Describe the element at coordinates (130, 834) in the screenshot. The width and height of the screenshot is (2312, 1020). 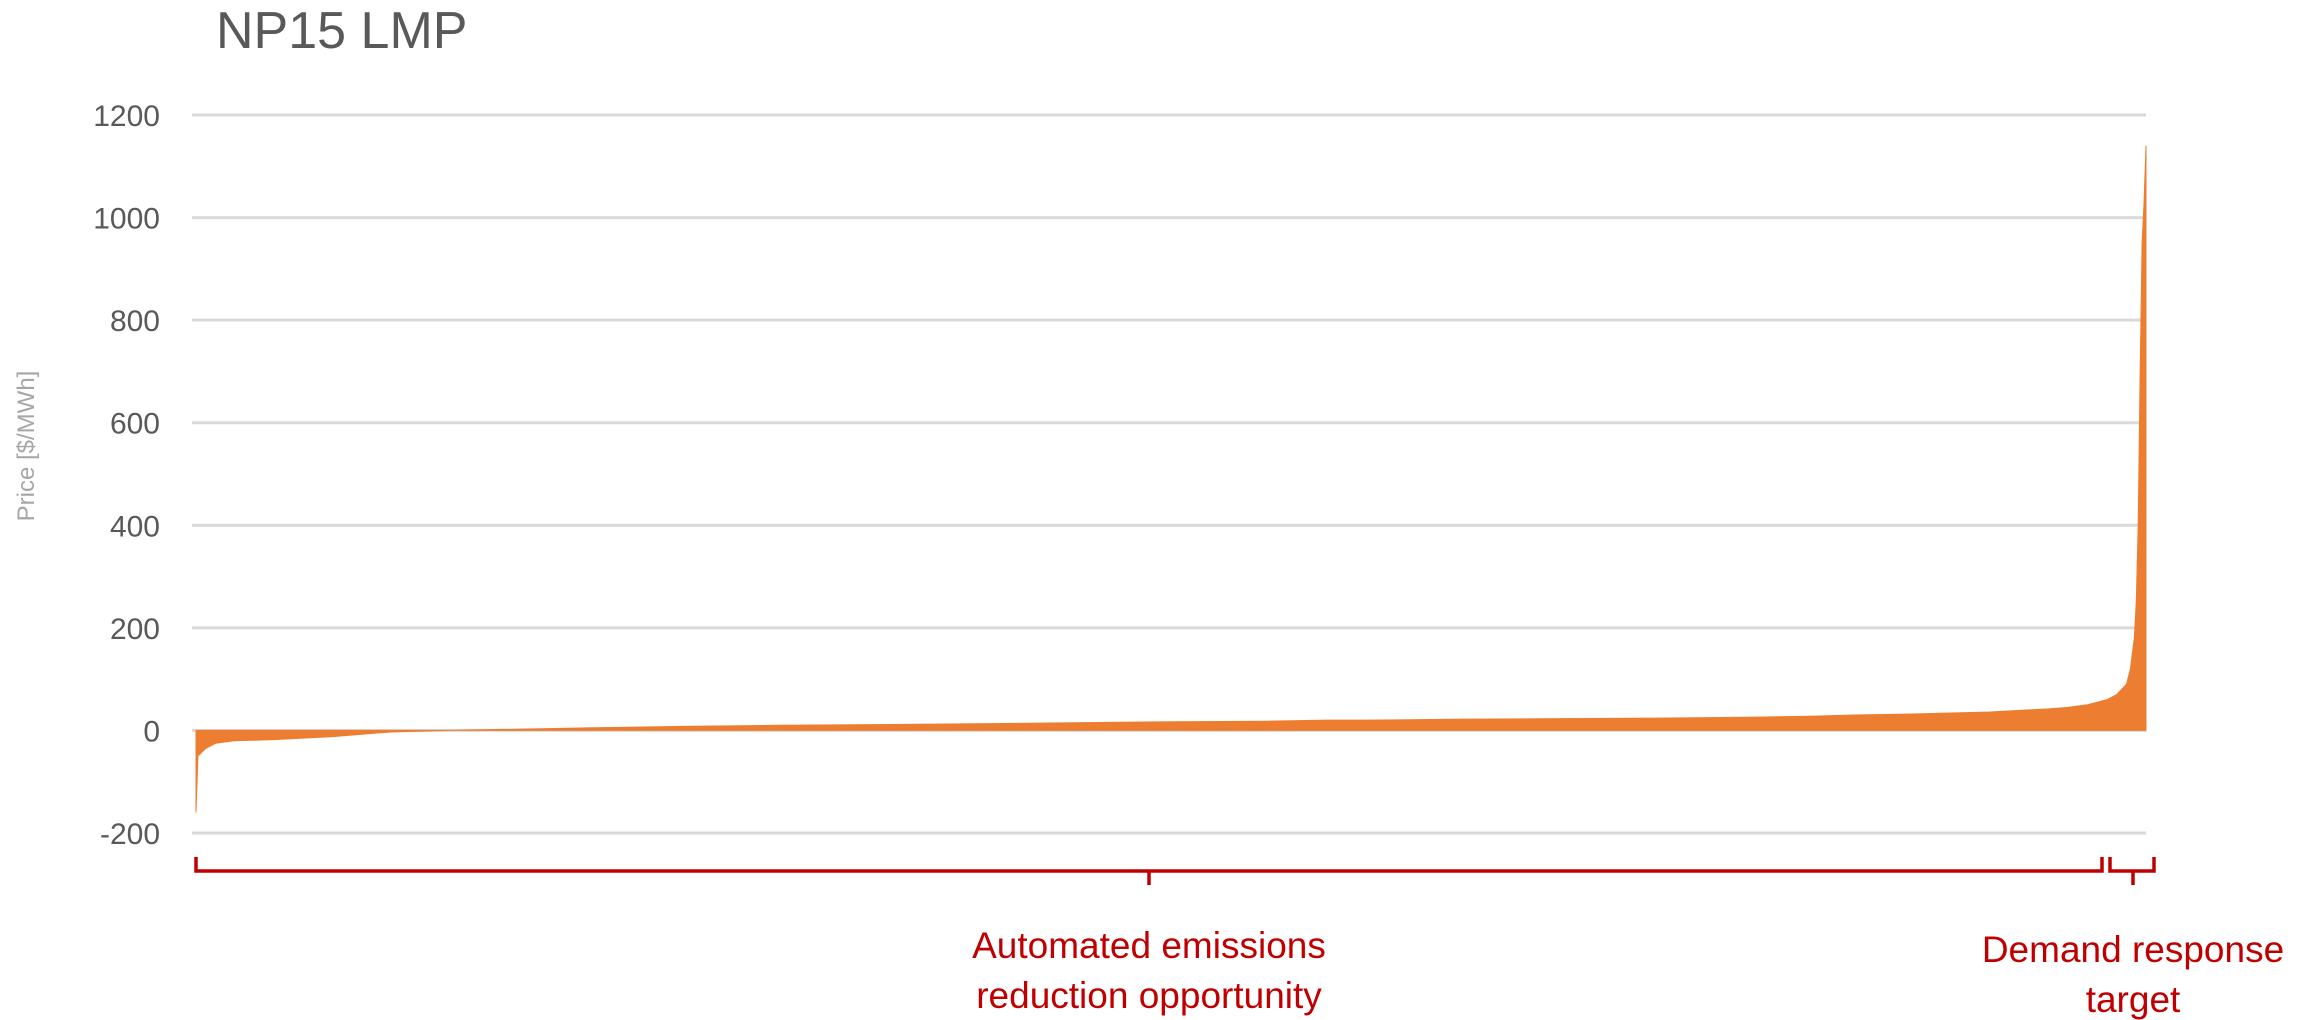
I see `y-tick-label: -200` at that location.